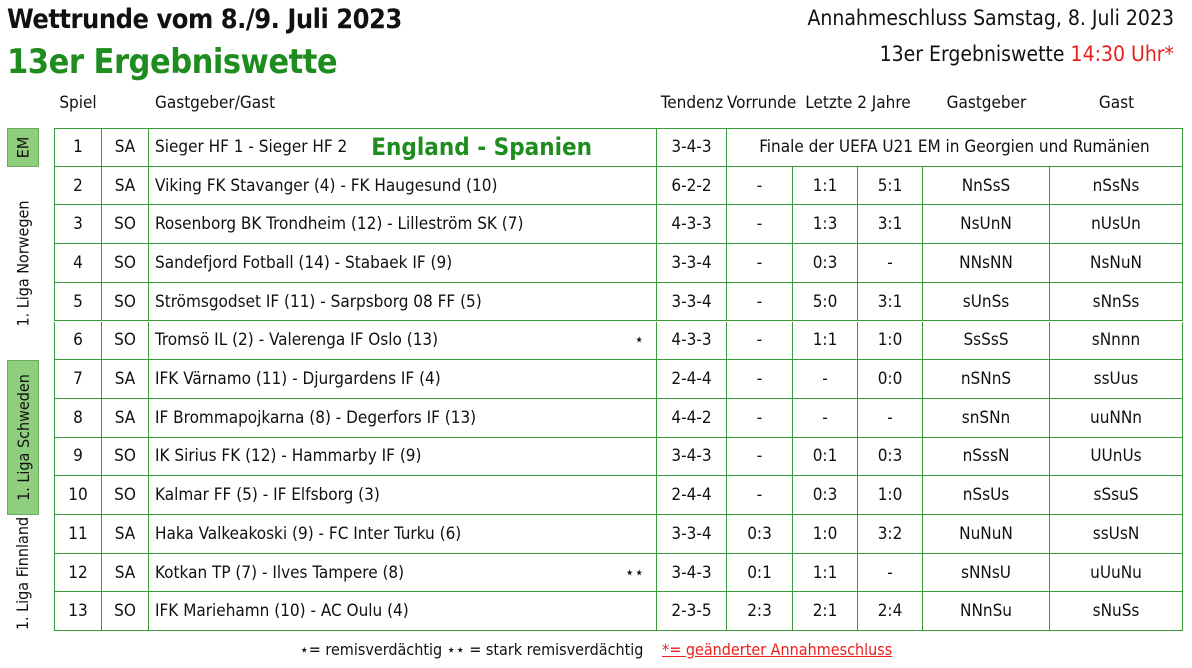  I want to click on cell-tendenz: 2-4-4, so click(692, 379).